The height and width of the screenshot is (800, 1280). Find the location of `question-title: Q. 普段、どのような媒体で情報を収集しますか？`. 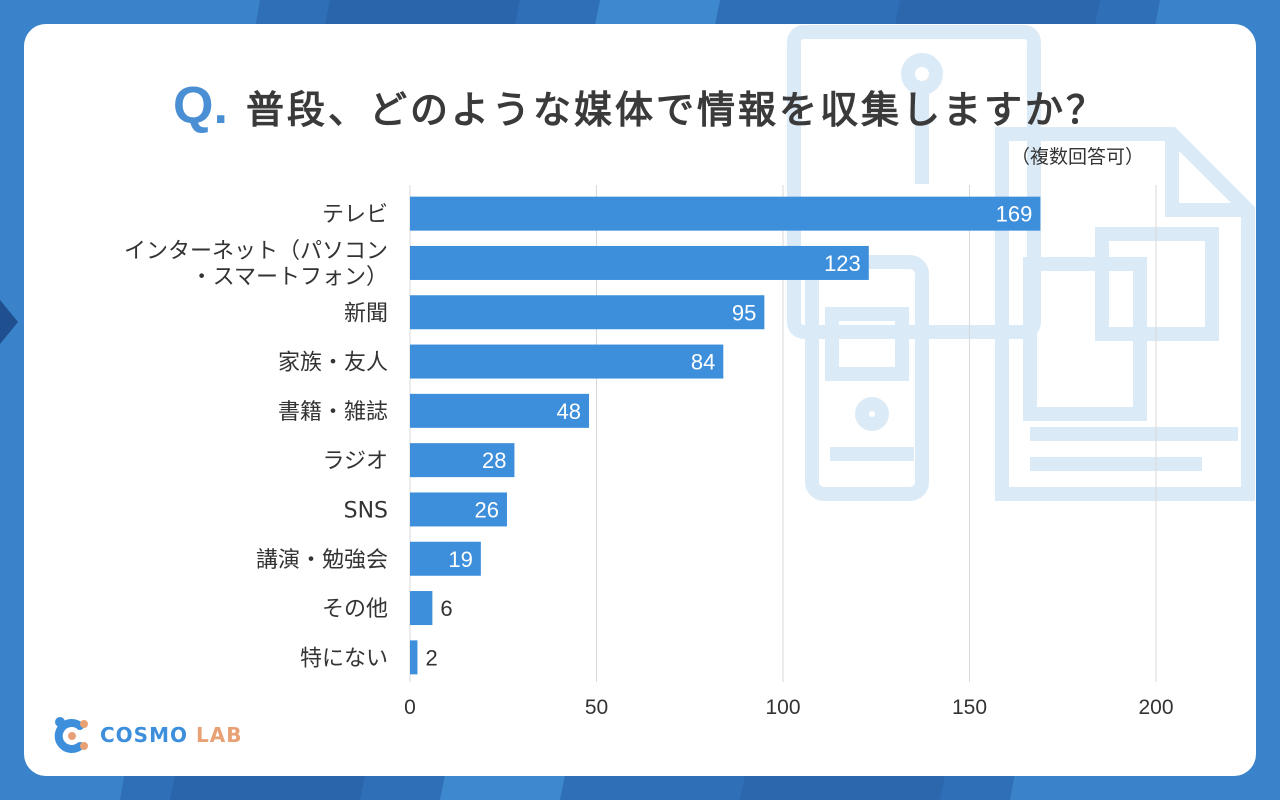

question-title: Q. 普段、どのような媒体で情報を収集しますか？ is located at coordinates (640, 106).